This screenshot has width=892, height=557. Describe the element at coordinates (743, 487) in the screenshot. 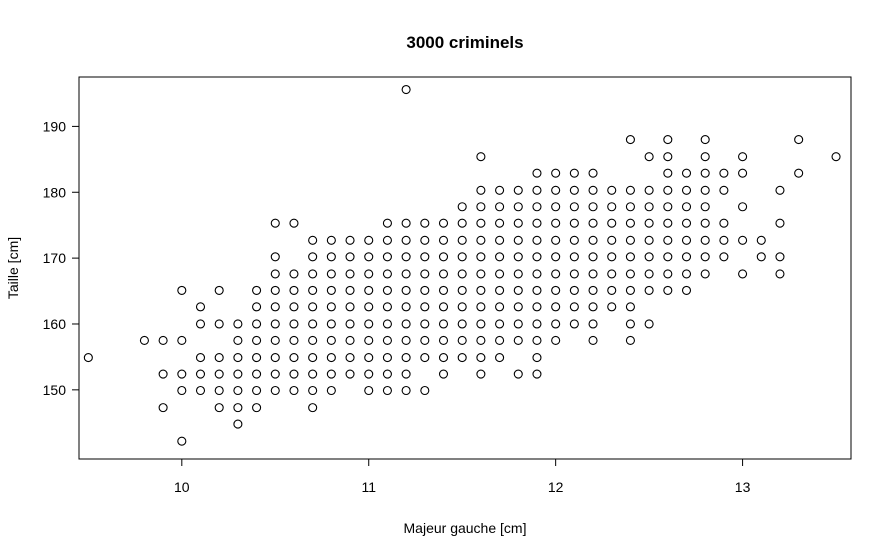

I see `x-tick-label: 13` at that location.